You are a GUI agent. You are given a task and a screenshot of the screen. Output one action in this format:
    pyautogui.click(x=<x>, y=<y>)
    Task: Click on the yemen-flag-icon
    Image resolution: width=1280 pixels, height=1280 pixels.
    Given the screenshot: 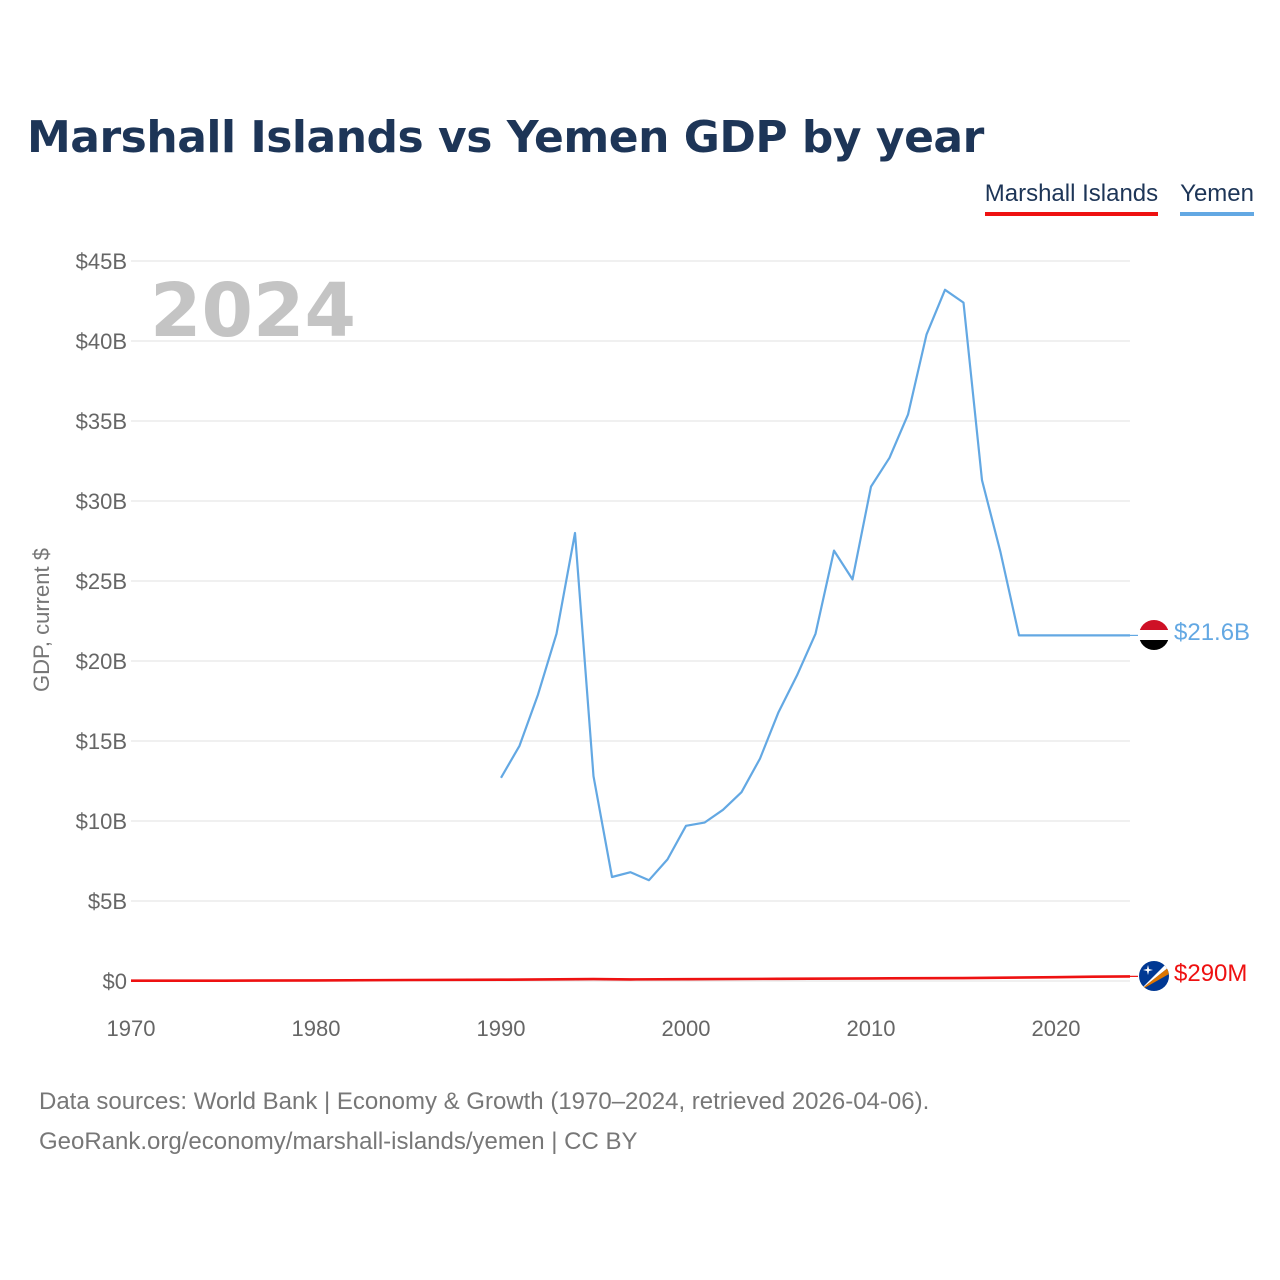 What is the action you would take?
    pyautogui.click(x=1154, y=635)
    